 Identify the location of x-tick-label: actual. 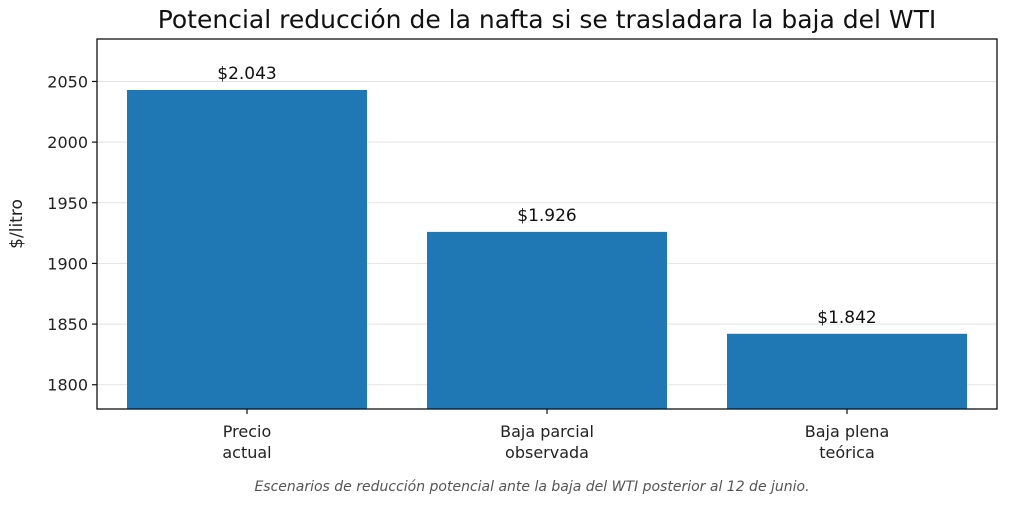
(246, 452).